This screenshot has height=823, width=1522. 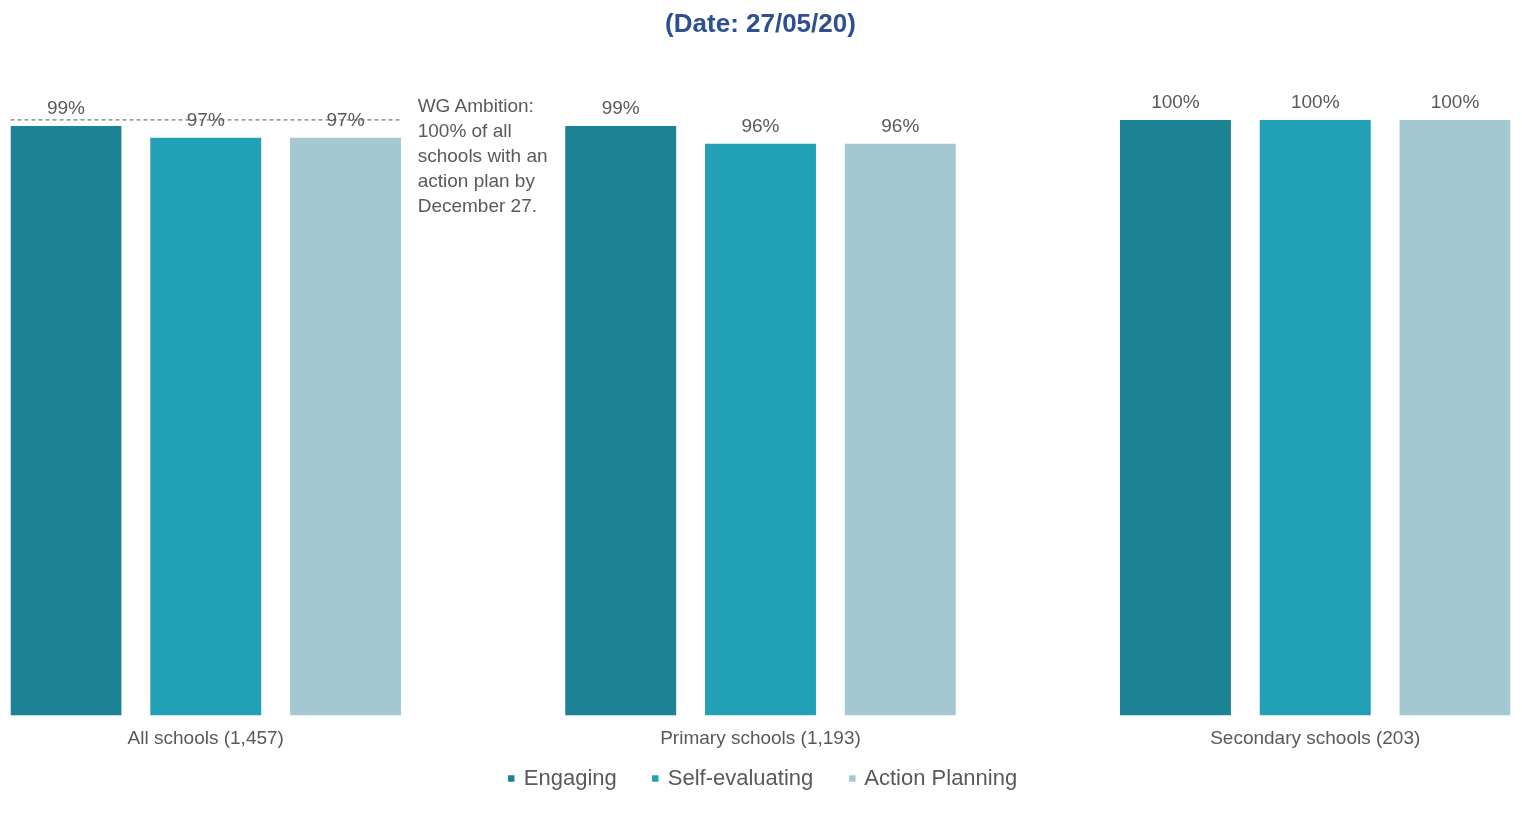 I want to click on legend-label: Self-evaluating, so click(x=740, y=777).